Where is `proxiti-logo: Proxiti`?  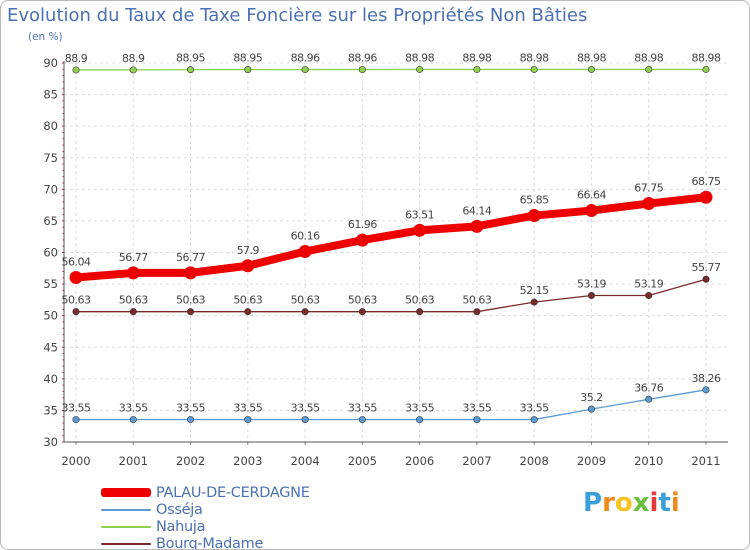 proxiti-logo: Proxiti is located at coordinates (631, 503).